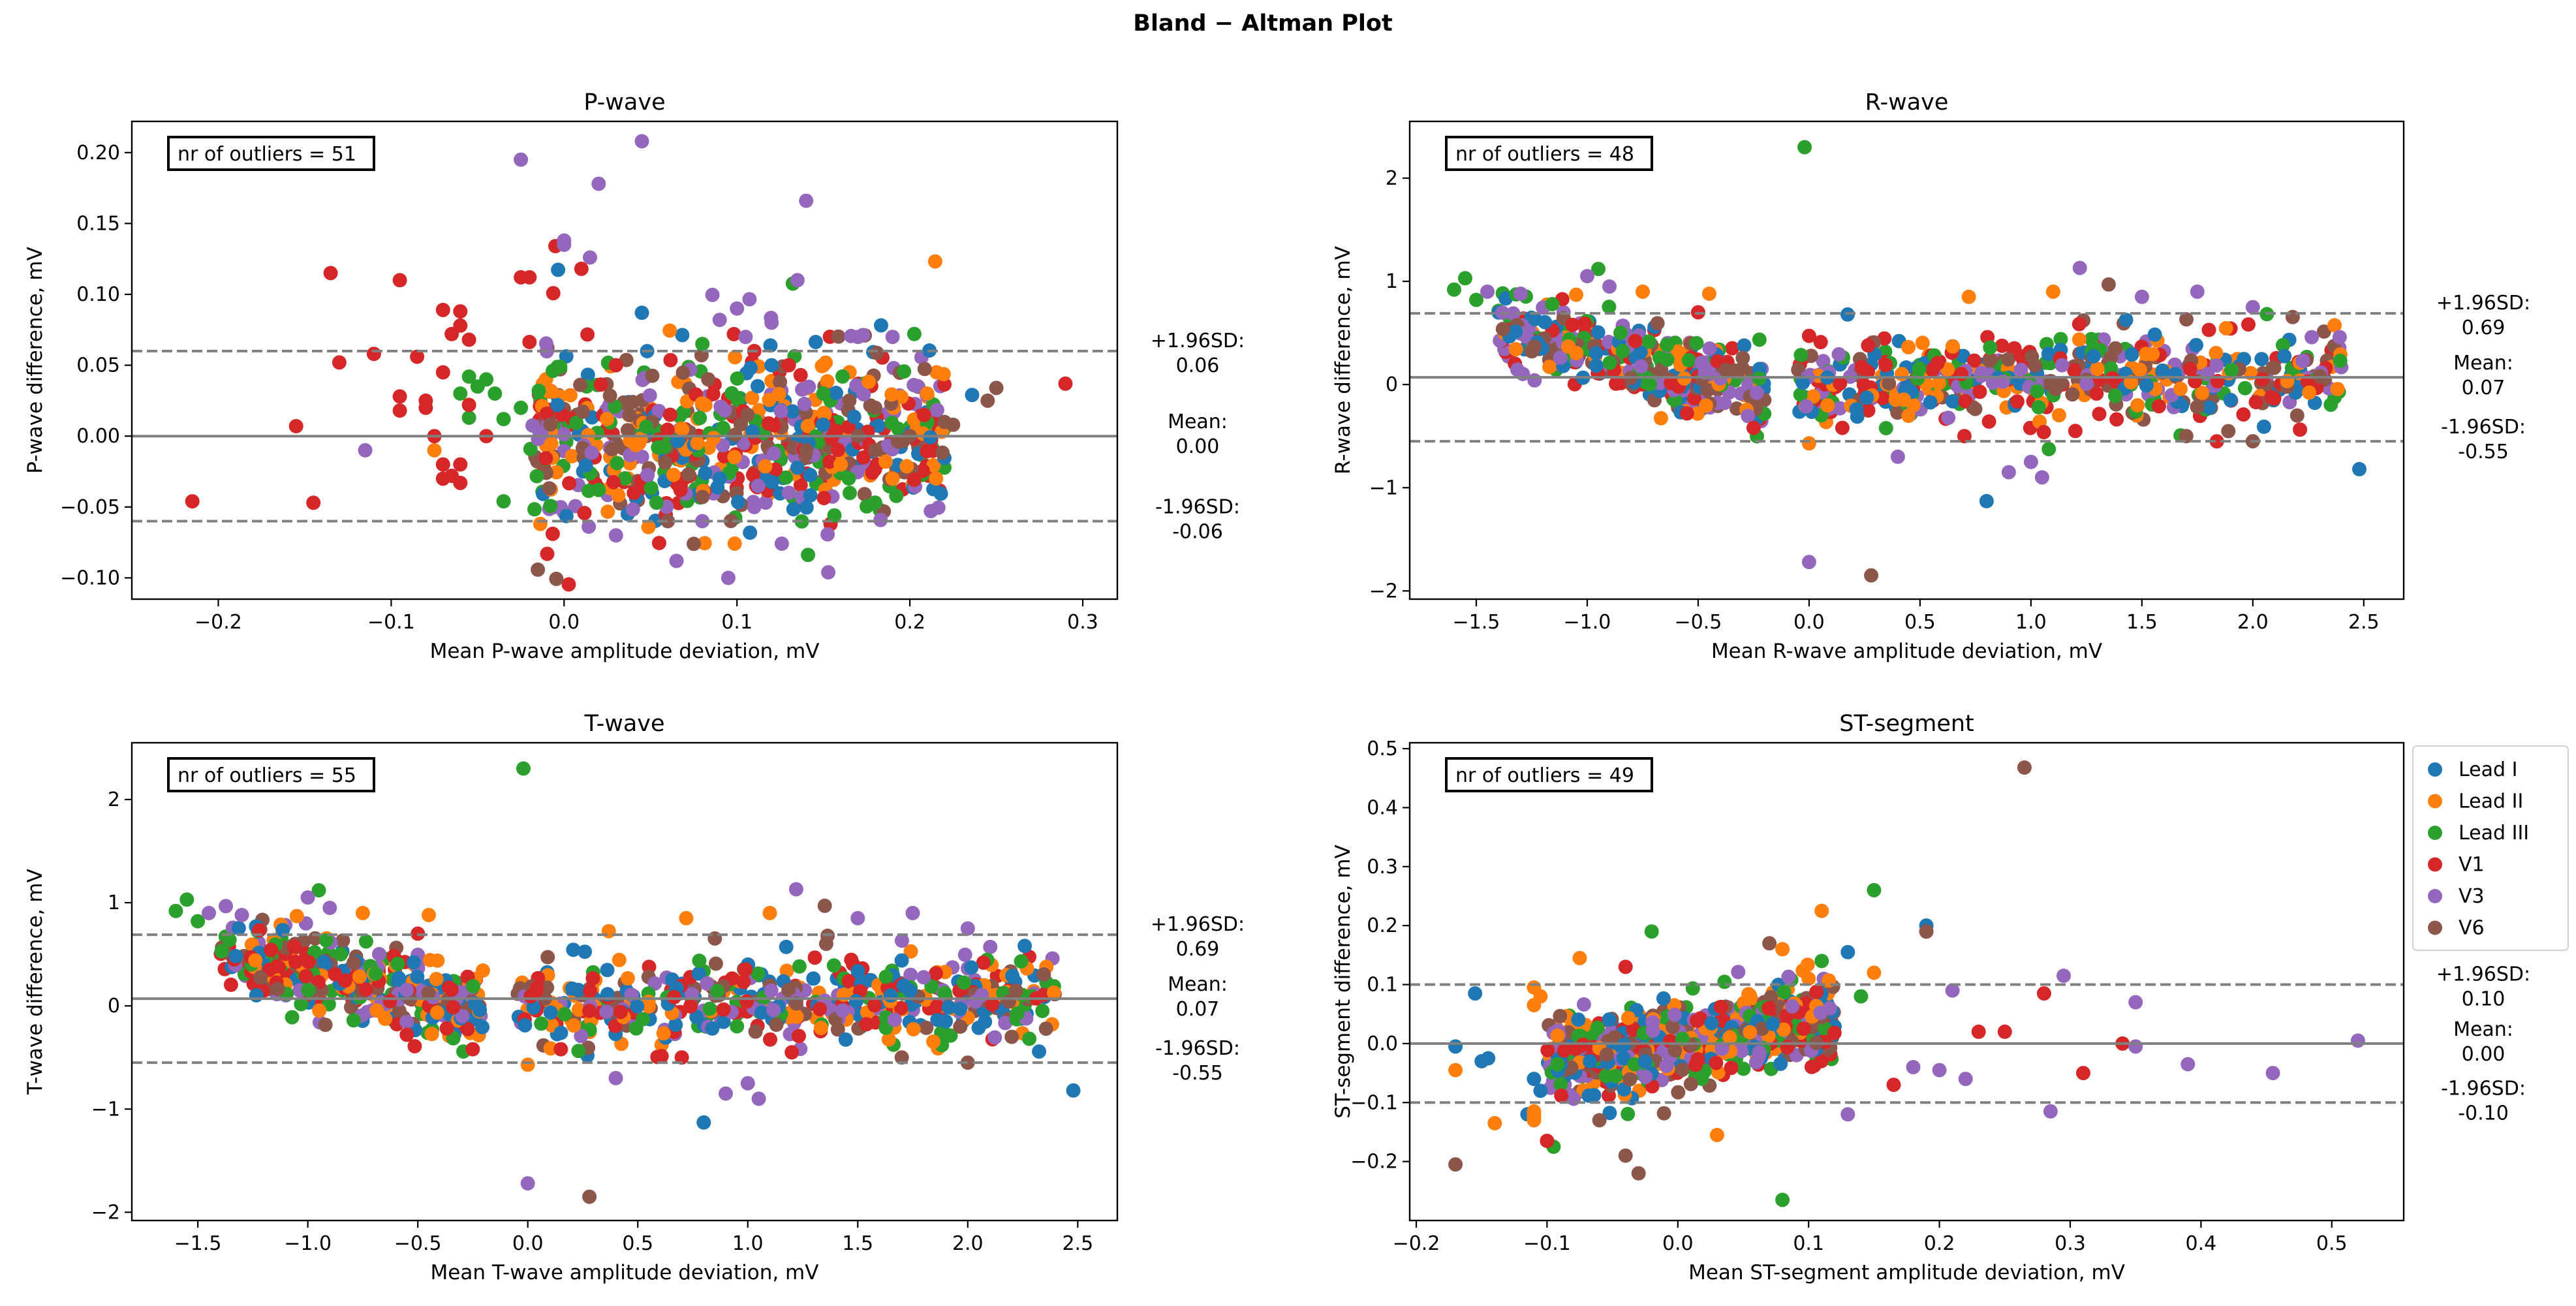 Image resolution: width=2576 pixels, height=1306 pixels. Describe the element at coordinates (1939, 1243) in the screenshot. I see `x-tick-label: 0.2` at that location.